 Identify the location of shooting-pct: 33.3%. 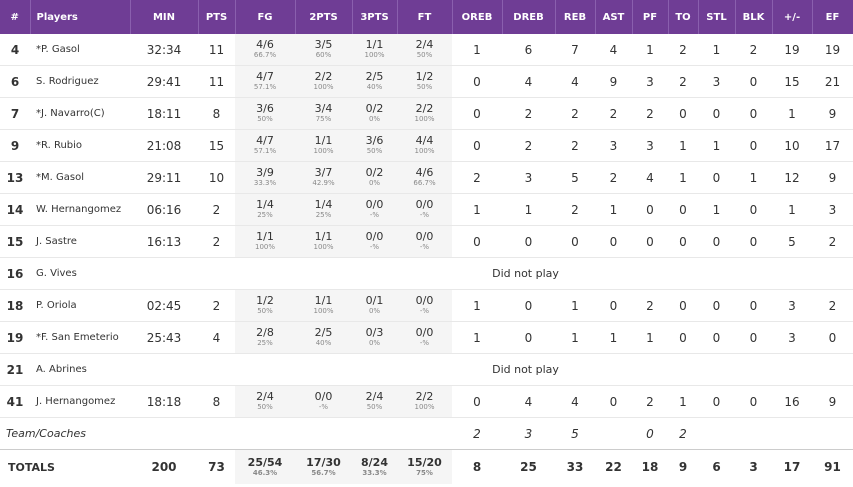
(374, 472).